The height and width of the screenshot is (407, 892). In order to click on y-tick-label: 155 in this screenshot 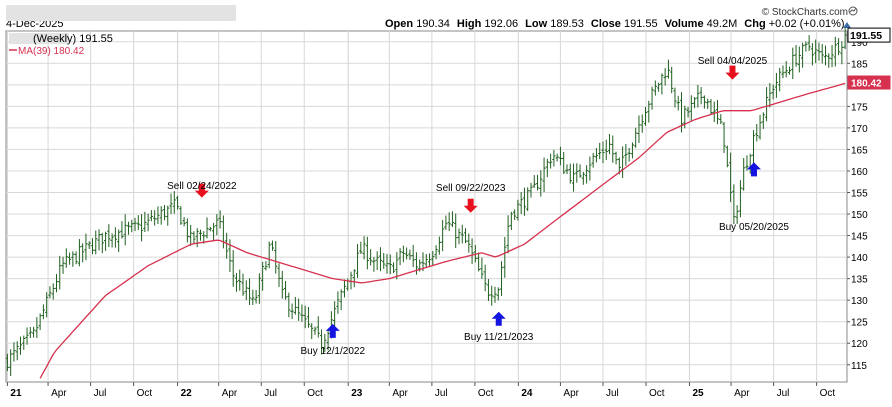, I will do `click(859, 194)`.